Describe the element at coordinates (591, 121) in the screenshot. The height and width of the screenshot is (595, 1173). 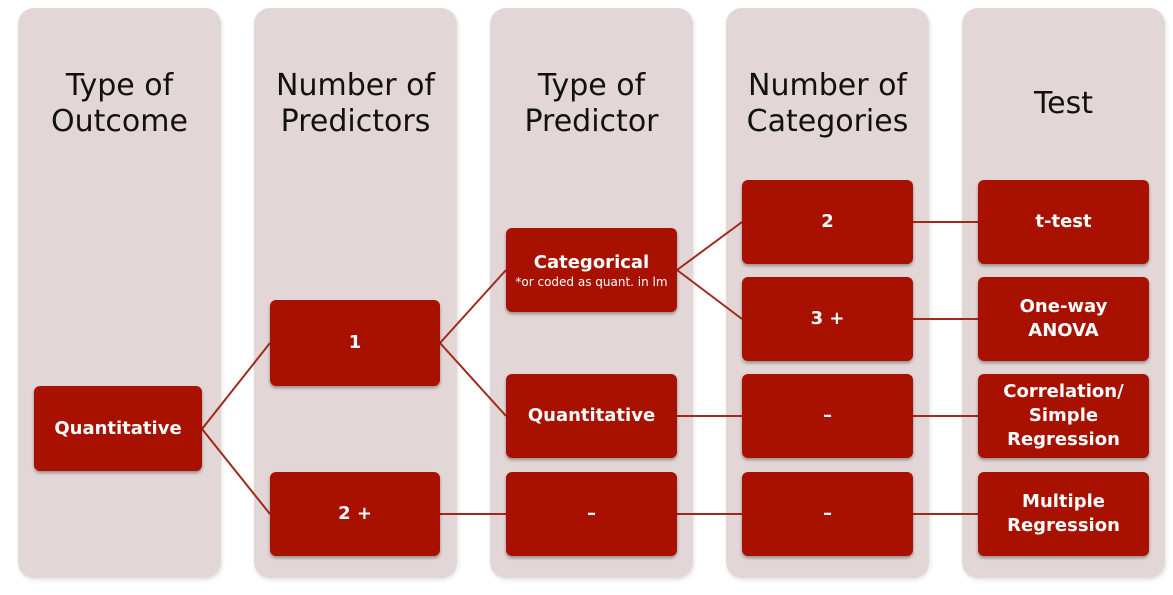
I see `header-line: Predictor` at that location.